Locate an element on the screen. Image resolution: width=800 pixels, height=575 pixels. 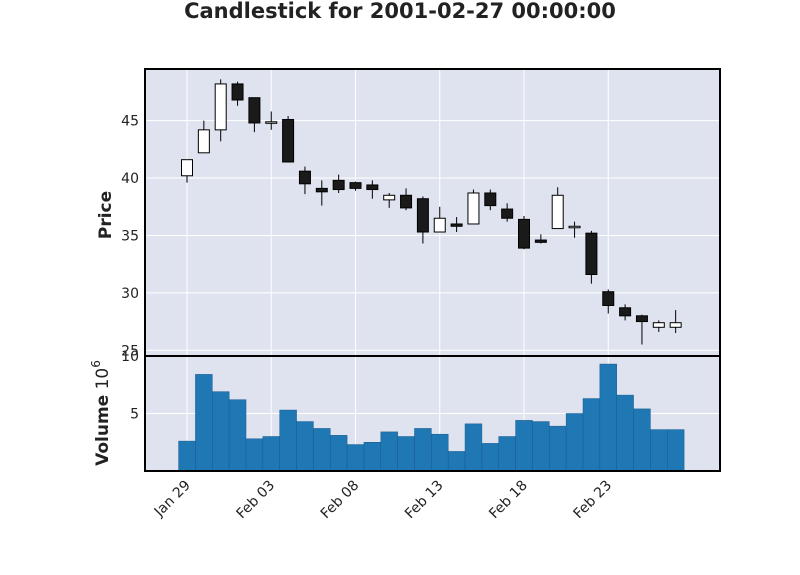
volume-ticks: 5 10 is located at coordinates (130, 386).